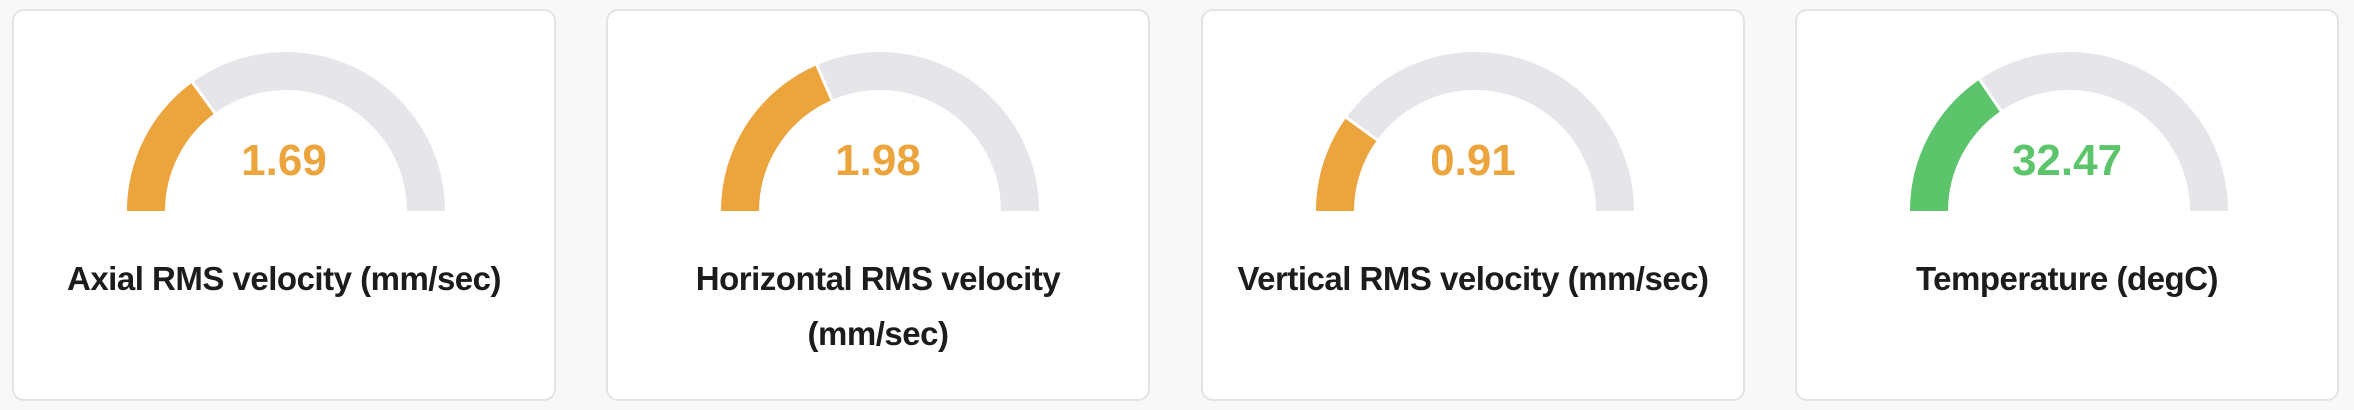 The image size is (2354, 410). Describe the element at coordinates (1475, 132) in the screenshot. I see `gauge-vertical` at that location.